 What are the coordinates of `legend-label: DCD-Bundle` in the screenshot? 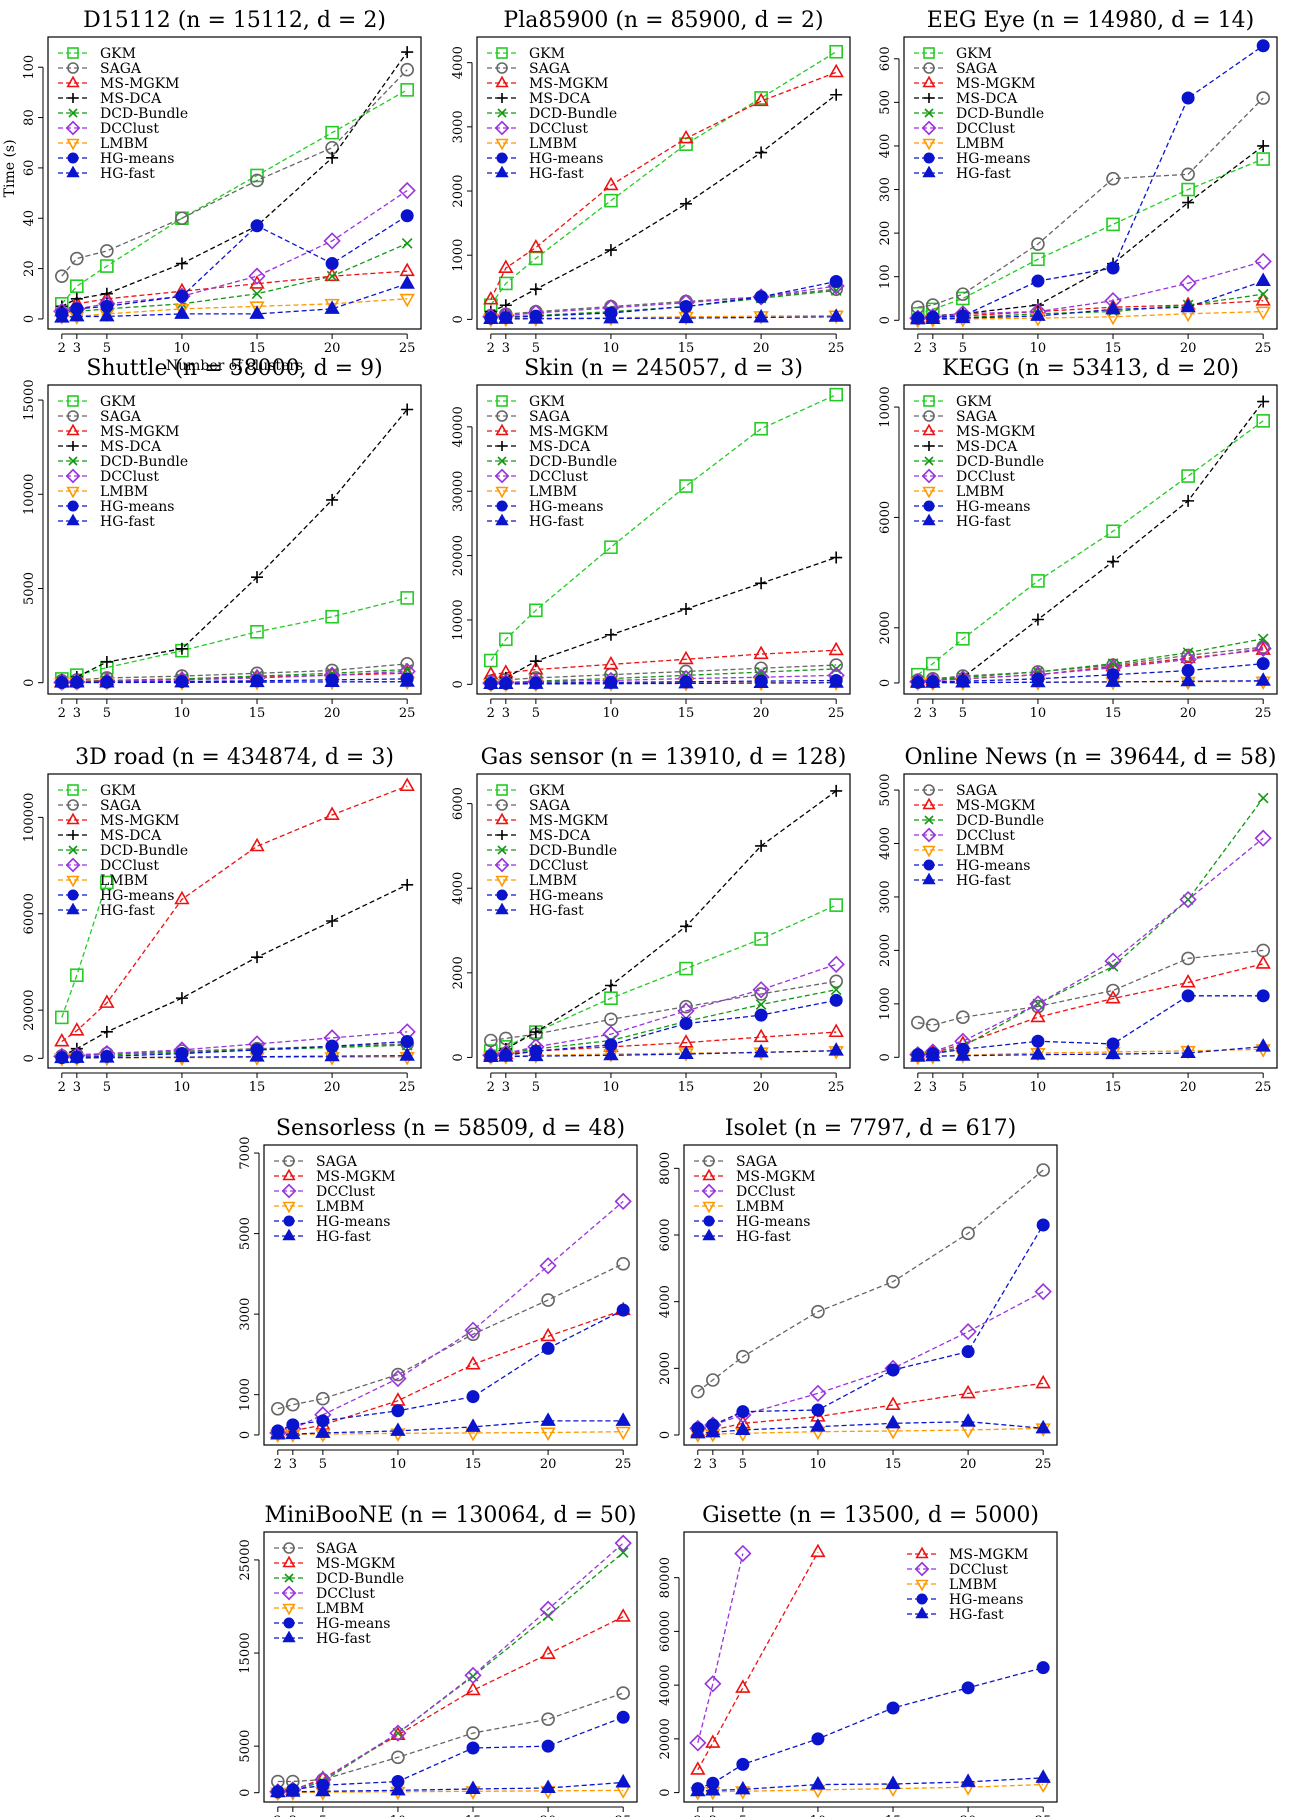 It's located at (573, 114).